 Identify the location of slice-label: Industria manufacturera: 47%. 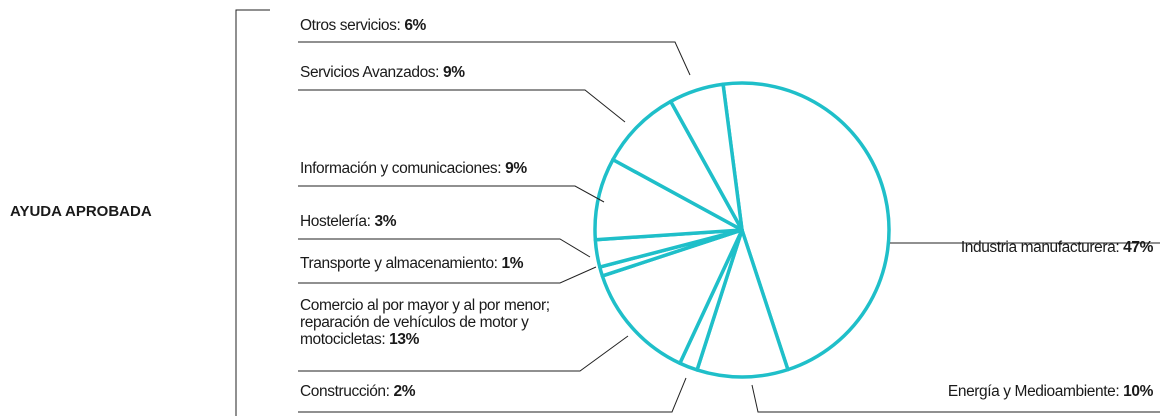
(1003, 247).